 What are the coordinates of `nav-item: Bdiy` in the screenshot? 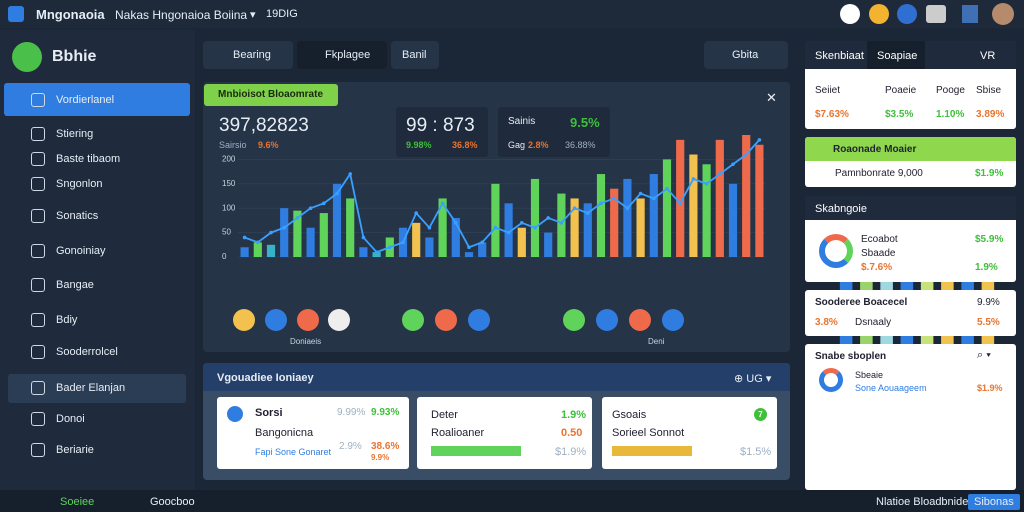 It's located at (67, 320).